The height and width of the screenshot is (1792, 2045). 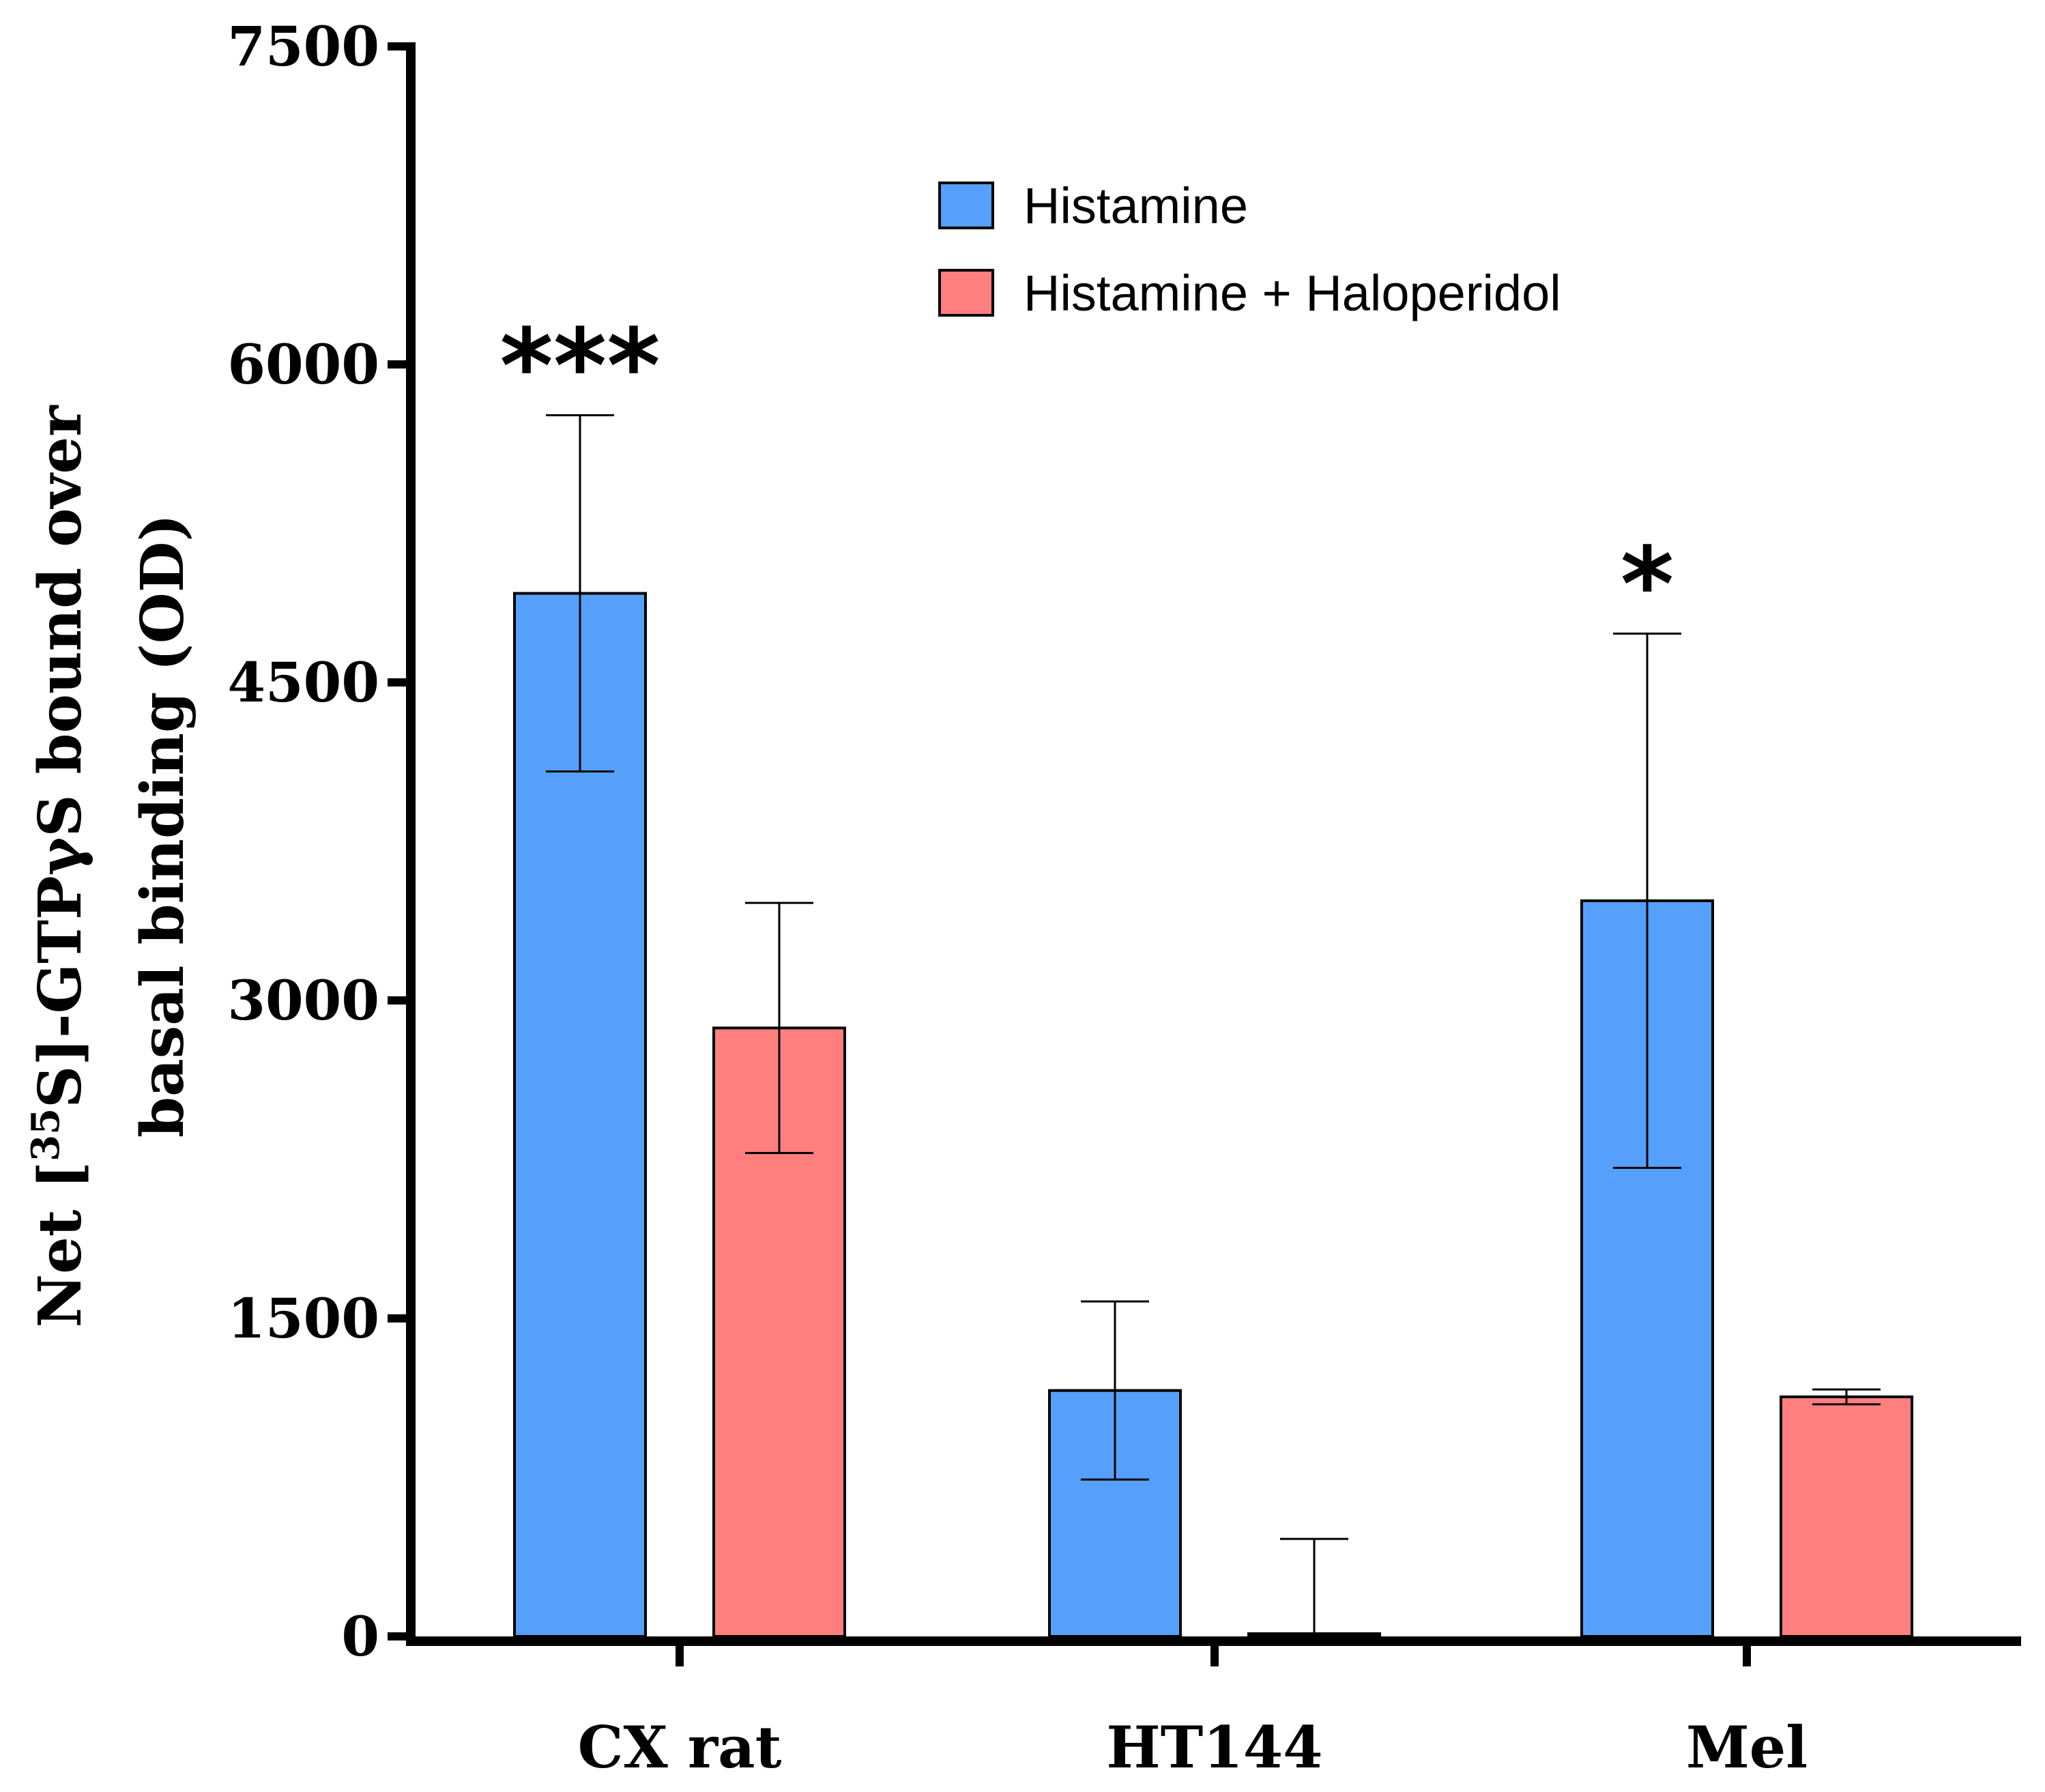 I want to click on bar-histamine-haloperidol, so click(x=1847, y=1516).